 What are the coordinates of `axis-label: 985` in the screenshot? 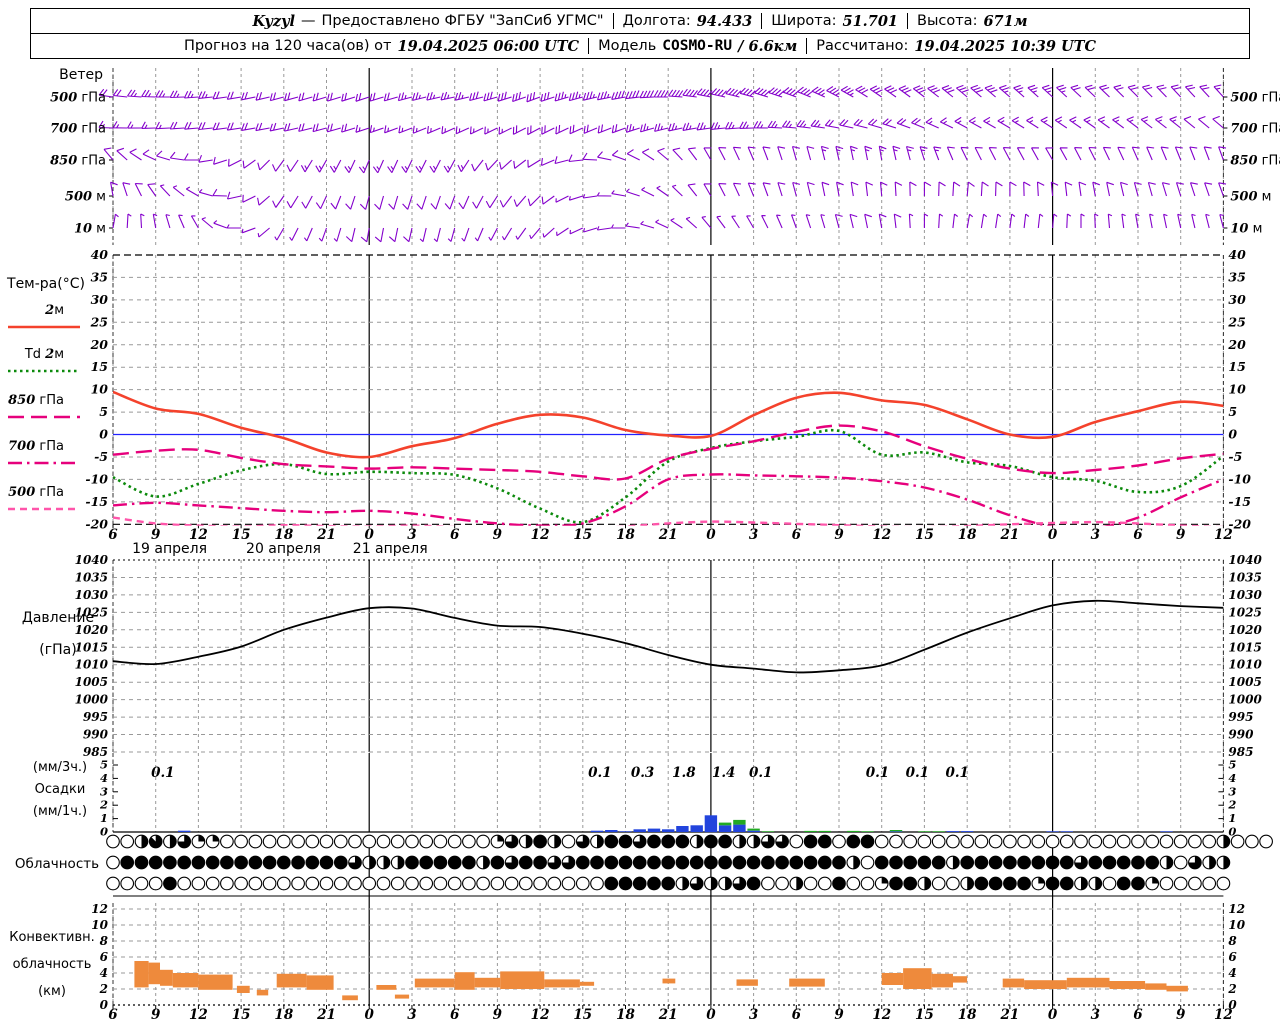 It's located at (1240, 752).